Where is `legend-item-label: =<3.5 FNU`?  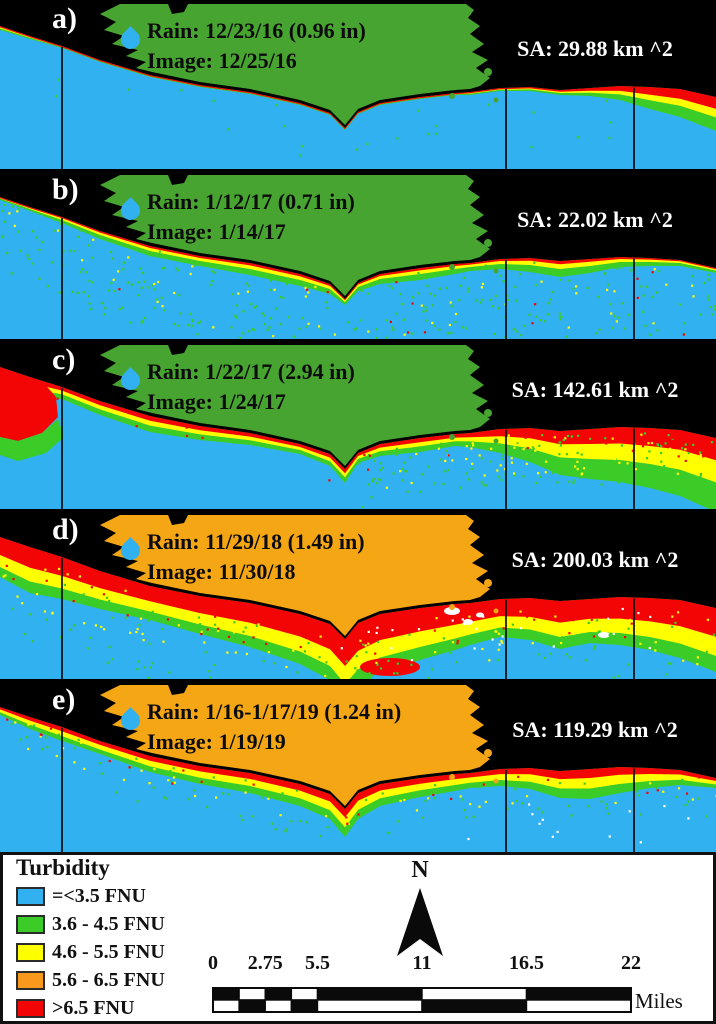
legend-item-label: =<3.5 FNU is located at coordinates (99, 895).